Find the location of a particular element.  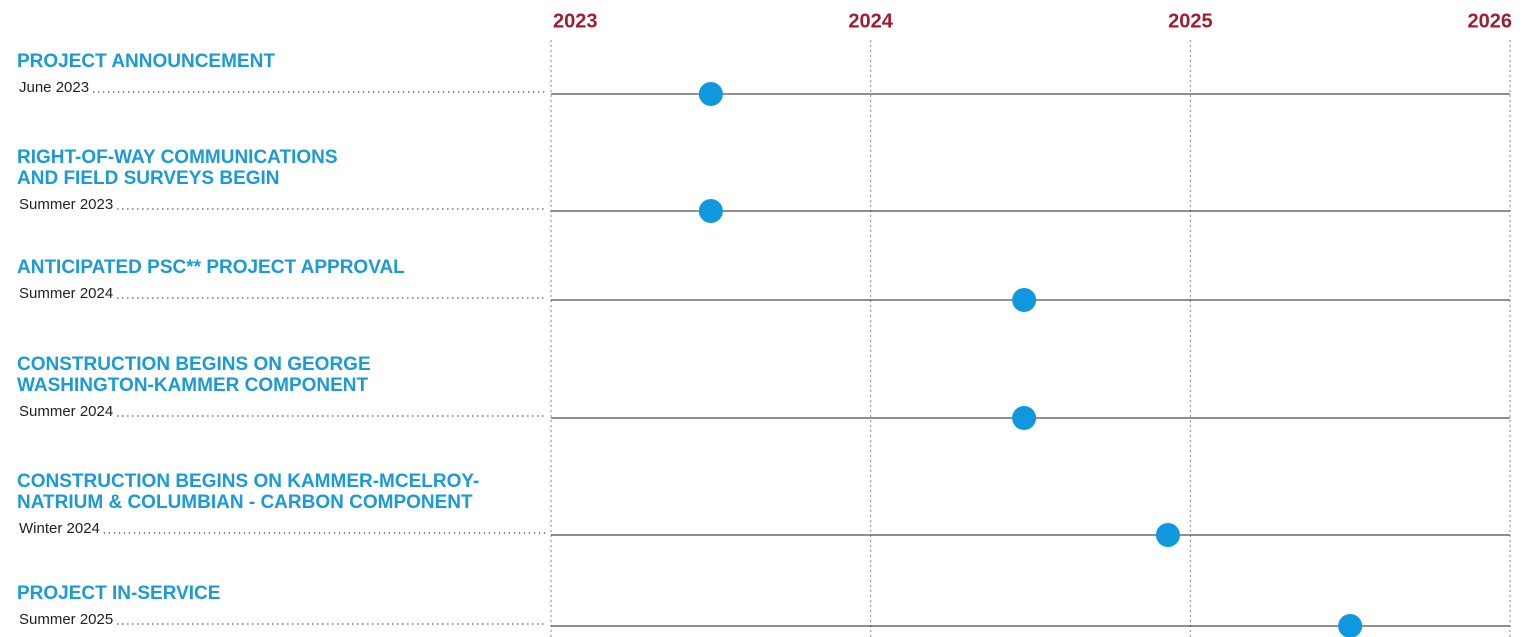

event-date: June 2023 is located at coordinates (54, 87).